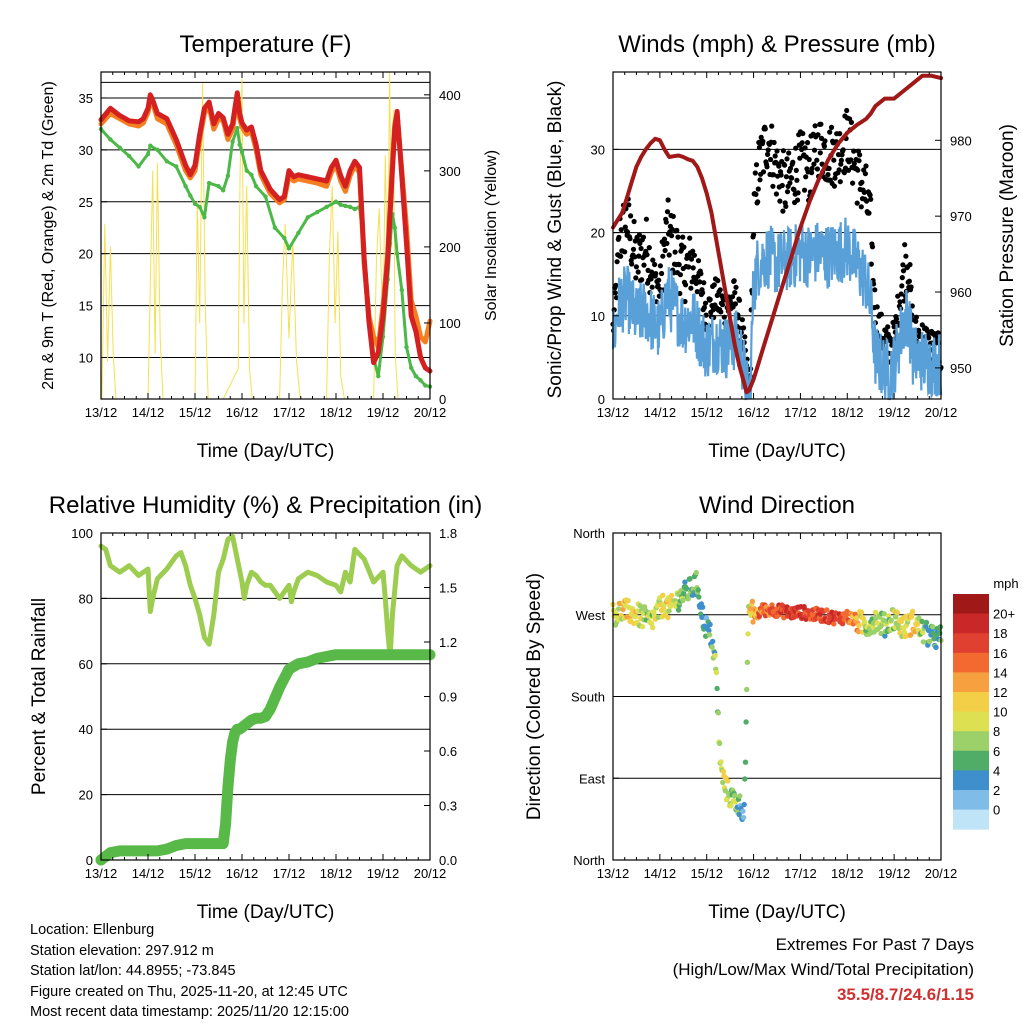 The width and height of the screenshot is (1024, 1024). Describe the element at coordinates (777, 235) in the screenshot. I see `plot-frame` at that location.